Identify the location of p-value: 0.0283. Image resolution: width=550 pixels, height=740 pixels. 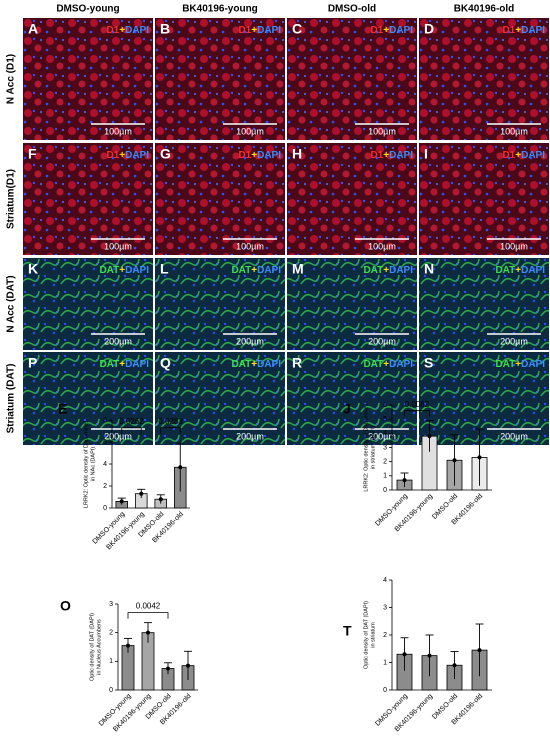
(170, 421).